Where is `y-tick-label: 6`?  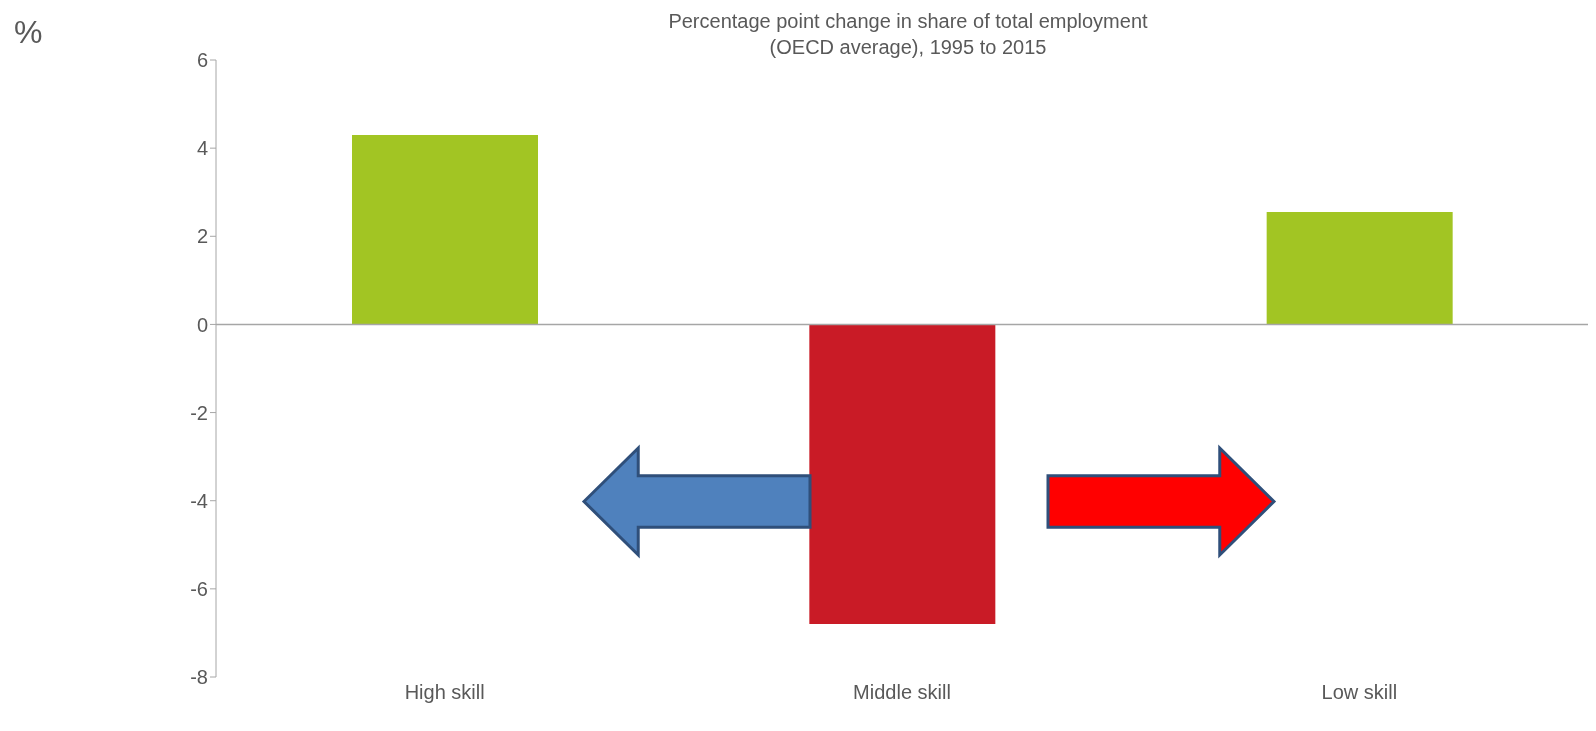
y-tick-label: 6 is located at coordinates (202, 60).